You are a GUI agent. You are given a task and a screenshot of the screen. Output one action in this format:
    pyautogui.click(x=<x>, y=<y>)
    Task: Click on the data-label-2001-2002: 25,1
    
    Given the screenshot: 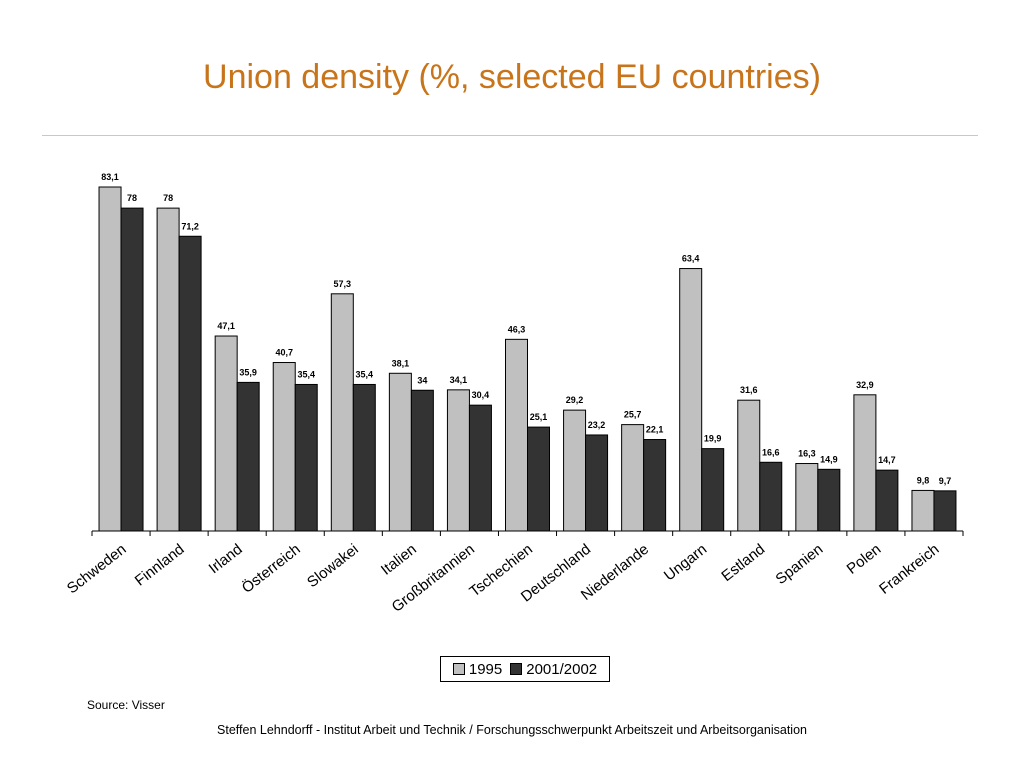 What is the action you would take?
    pyautogui.click(x=539, y=417)
    